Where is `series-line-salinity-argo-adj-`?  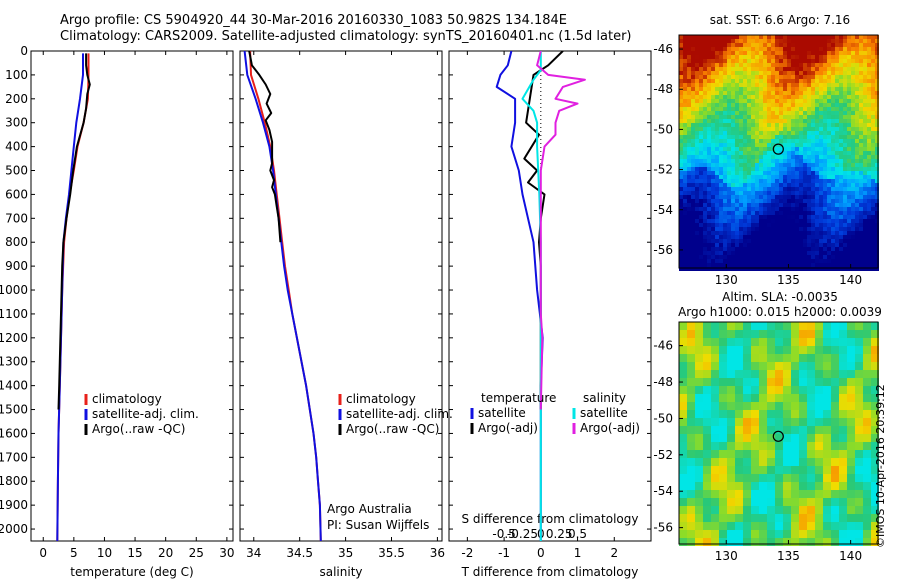
series-line-salinity-argo-adj- is located at coordinates (561, 230).